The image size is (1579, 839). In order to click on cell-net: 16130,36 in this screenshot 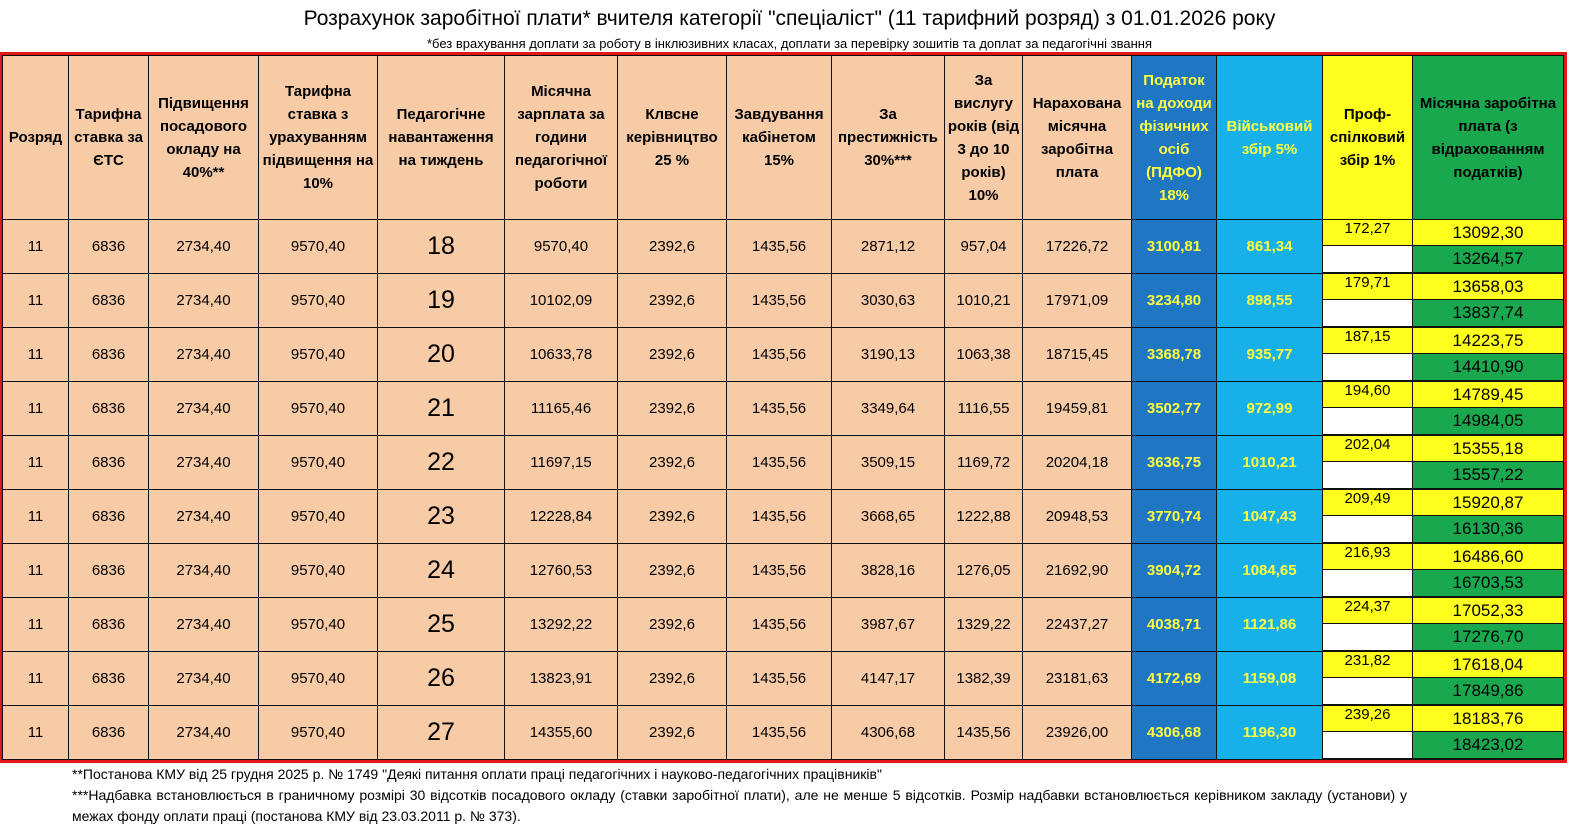, I will do `click(1488, 529)`.